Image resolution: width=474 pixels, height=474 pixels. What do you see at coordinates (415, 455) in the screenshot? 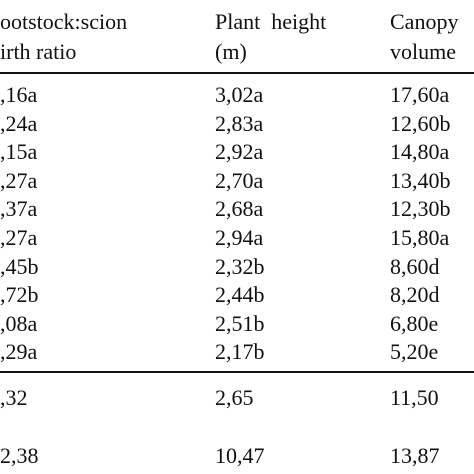
I see `summary-cell: 13,87` at bounding box center [415, 455].